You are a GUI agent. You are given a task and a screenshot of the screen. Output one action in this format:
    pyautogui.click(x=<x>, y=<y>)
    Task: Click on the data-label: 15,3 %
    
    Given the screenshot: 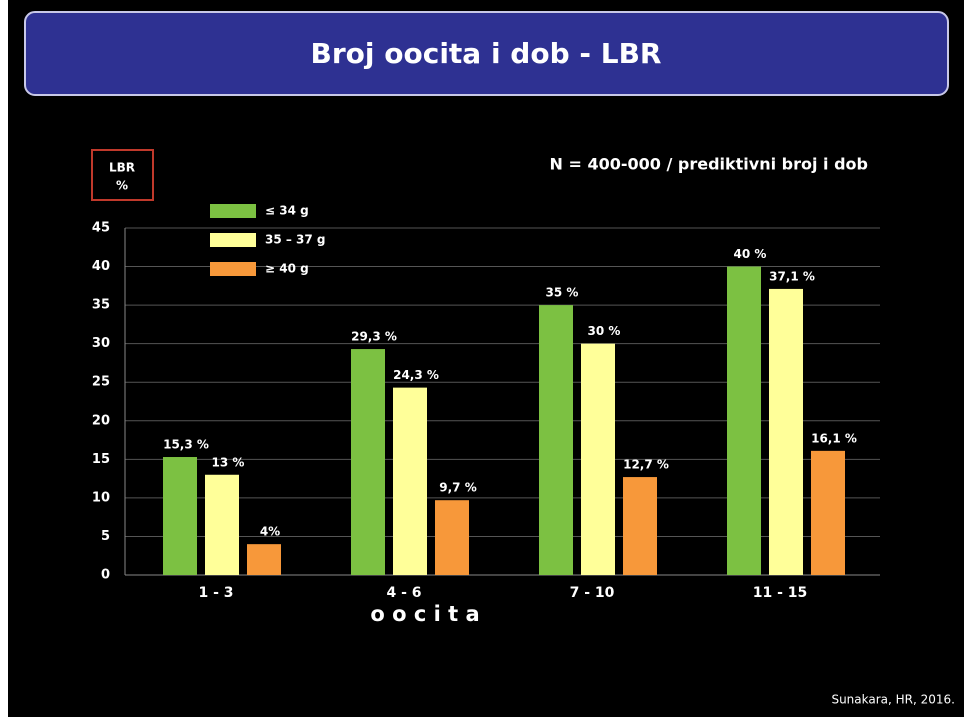 What is the action you would take?
    pyautogui.click(x=186, y=445)
    